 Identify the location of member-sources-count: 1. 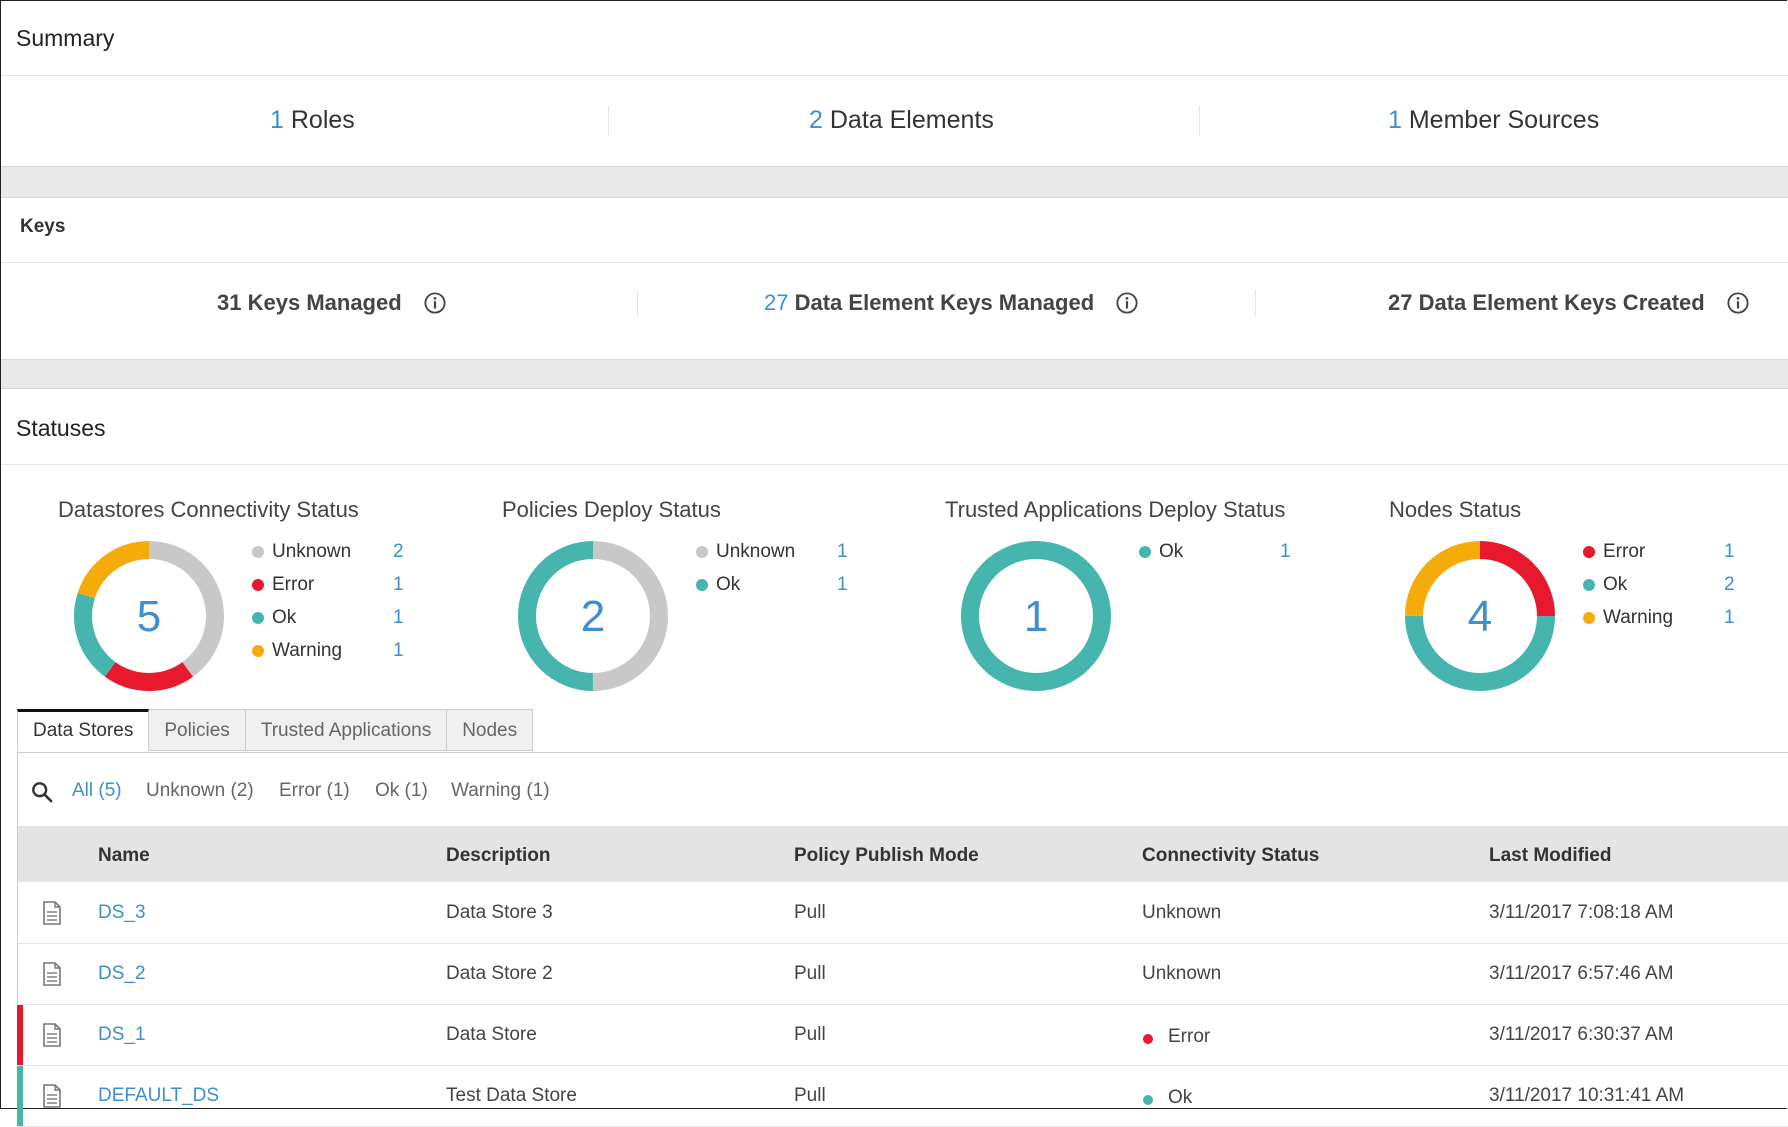
(1395, 120).